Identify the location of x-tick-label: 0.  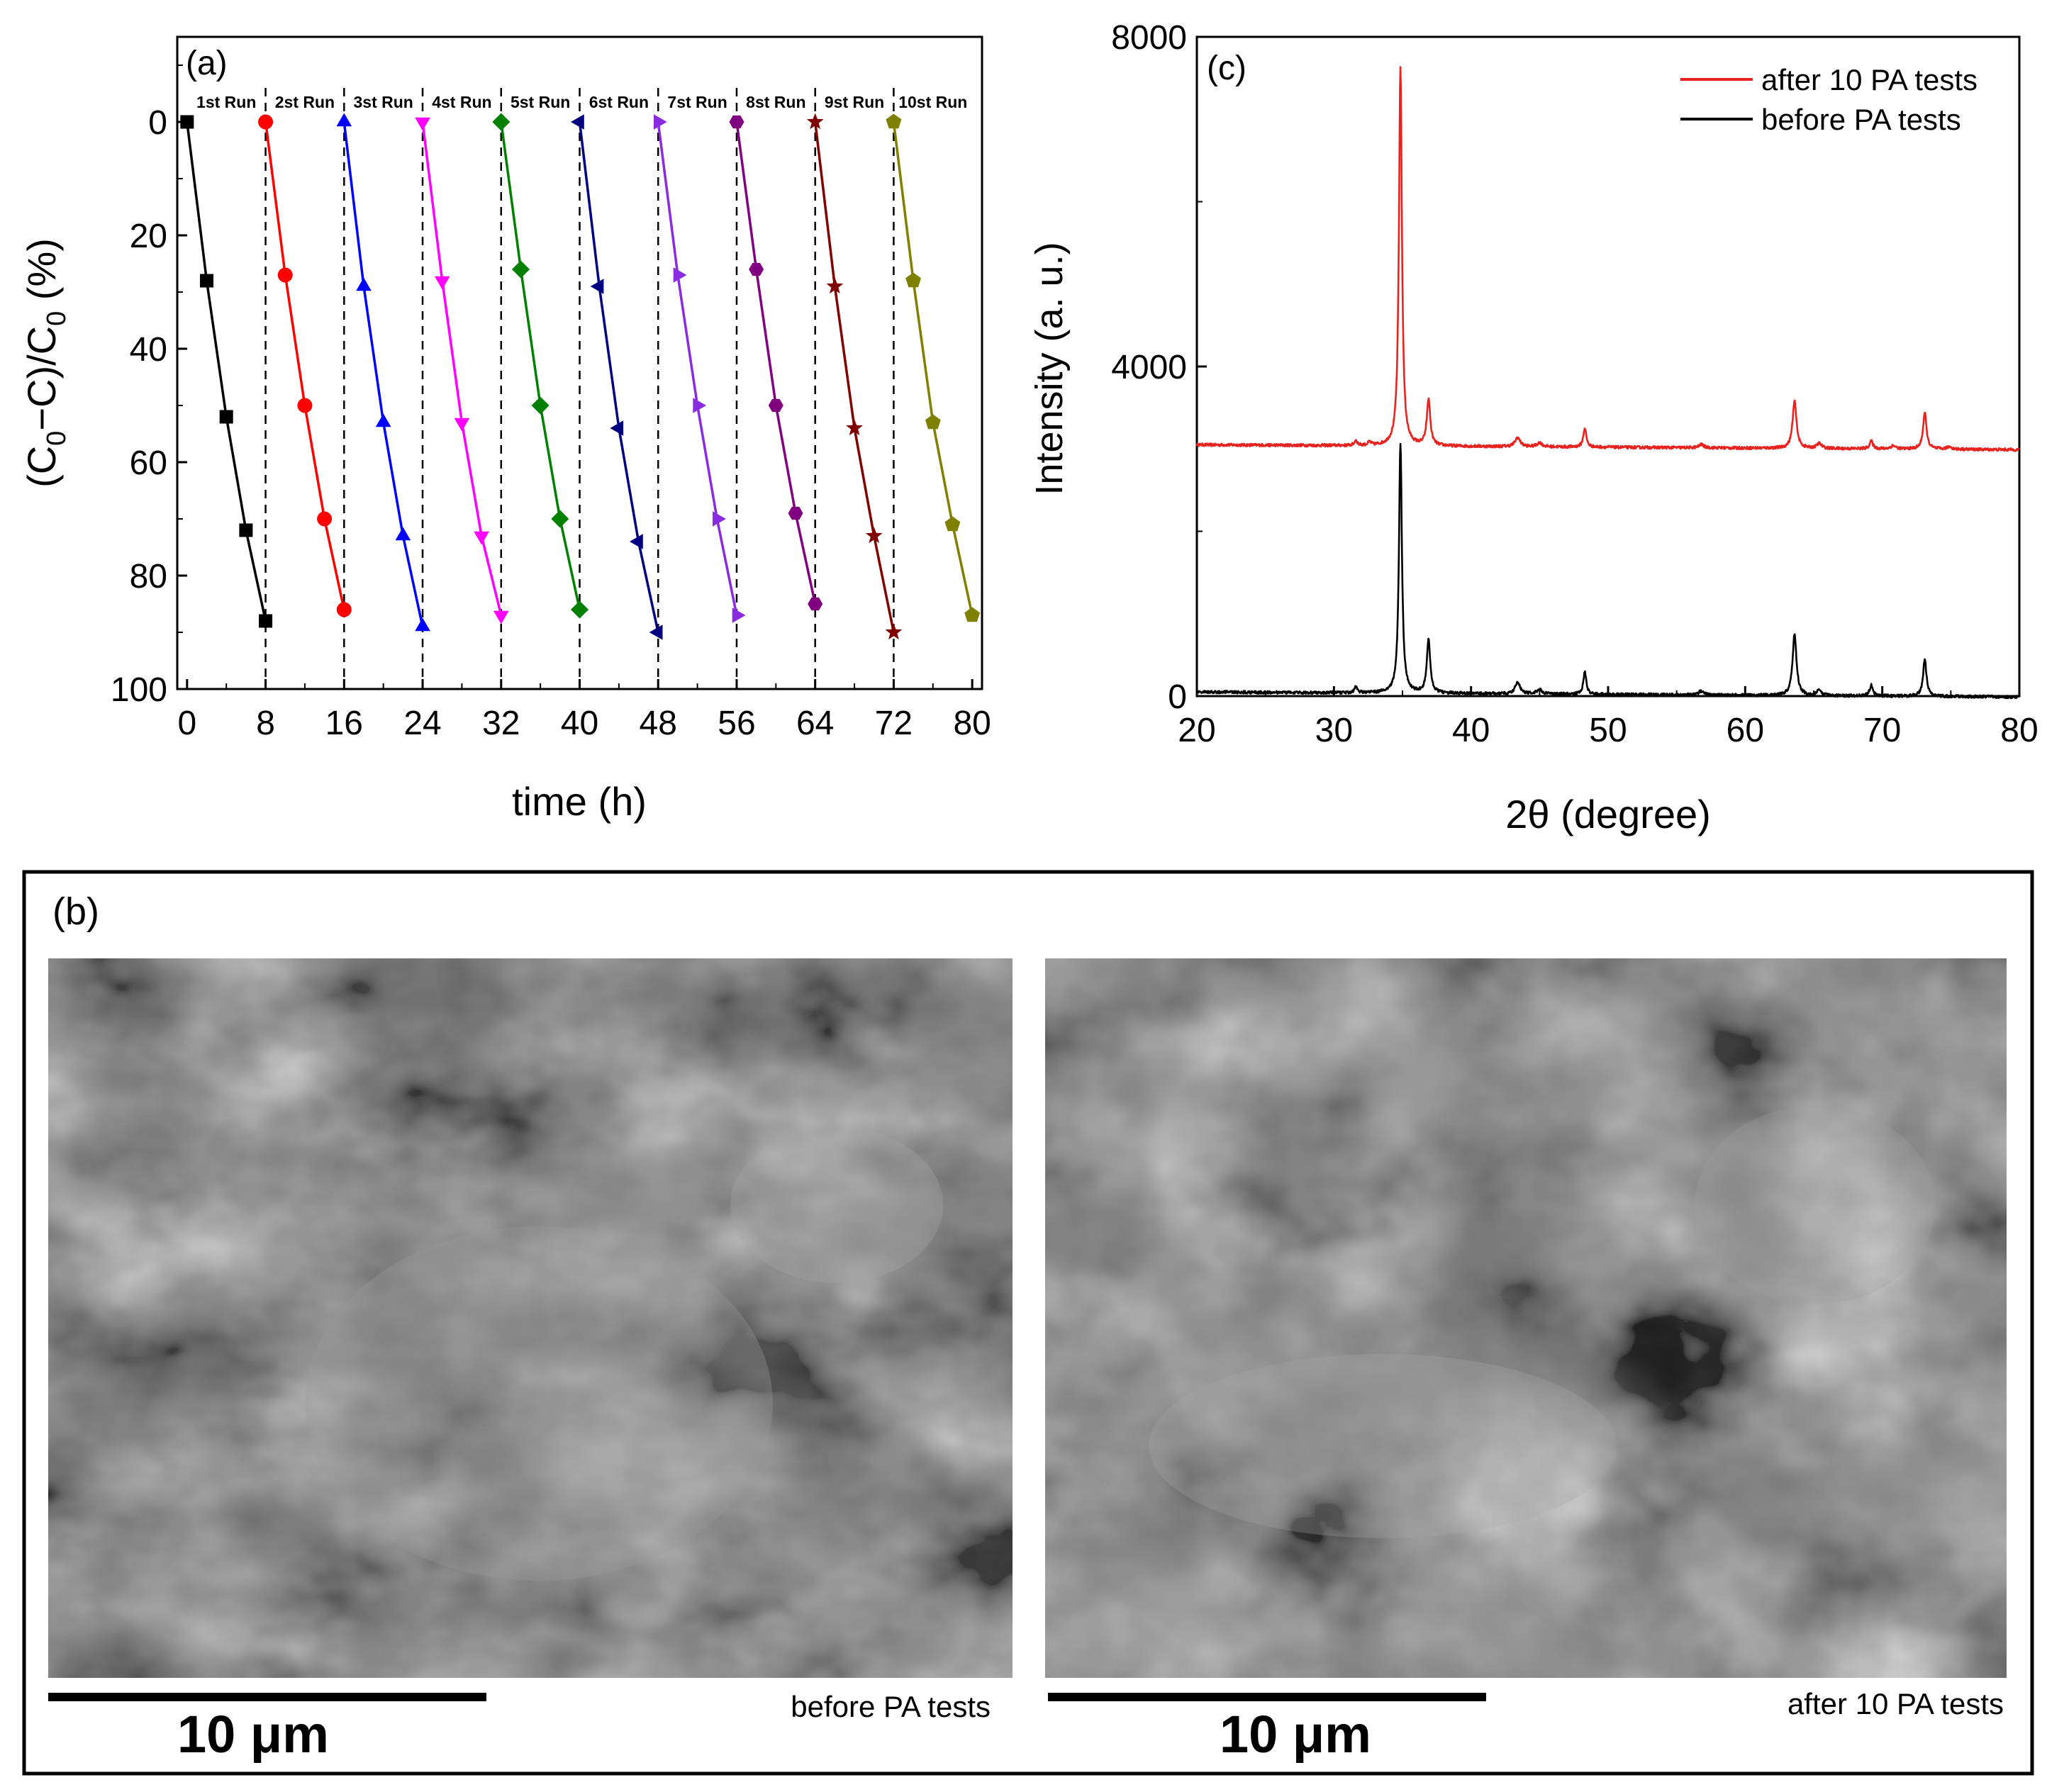
(186, 723).